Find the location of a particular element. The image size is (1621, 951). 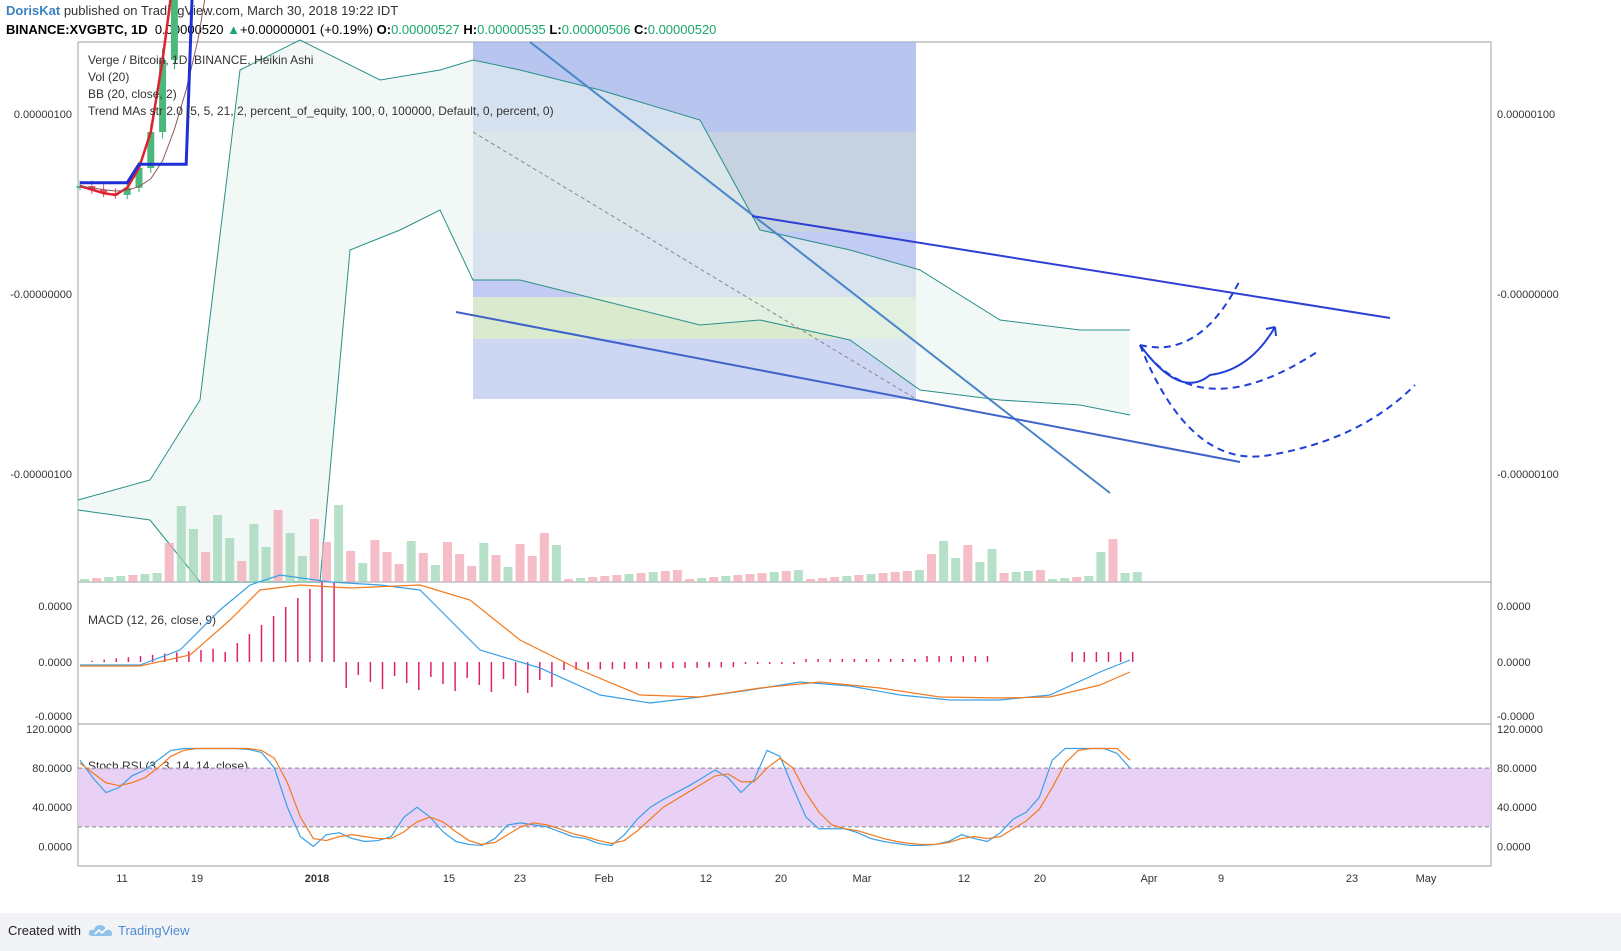

x-tick-label: 20 is located at coordinates (781, 879).